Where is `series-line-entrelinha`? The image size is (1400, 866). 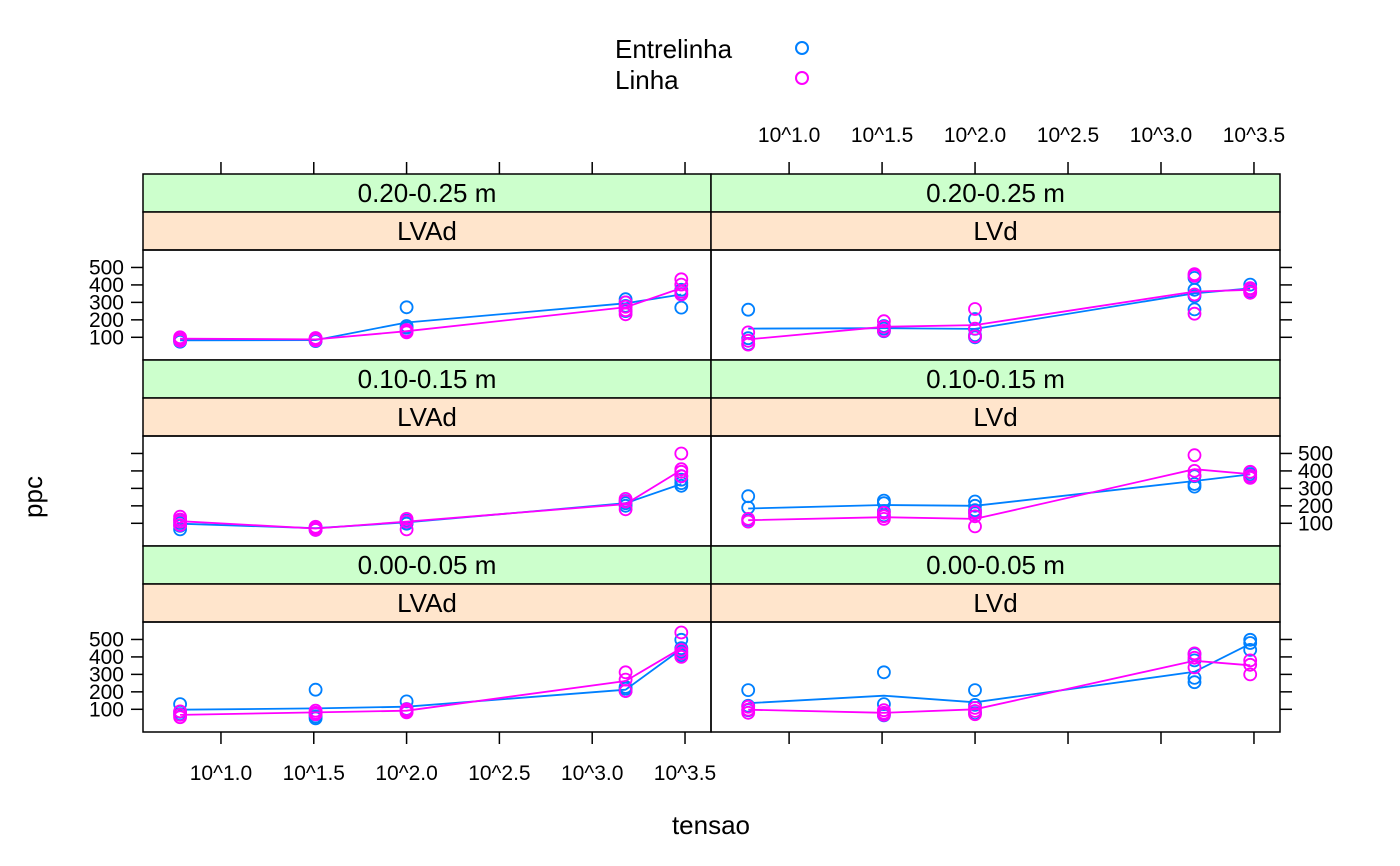
series-line-entrelinha is located at coordinates (999, 491).